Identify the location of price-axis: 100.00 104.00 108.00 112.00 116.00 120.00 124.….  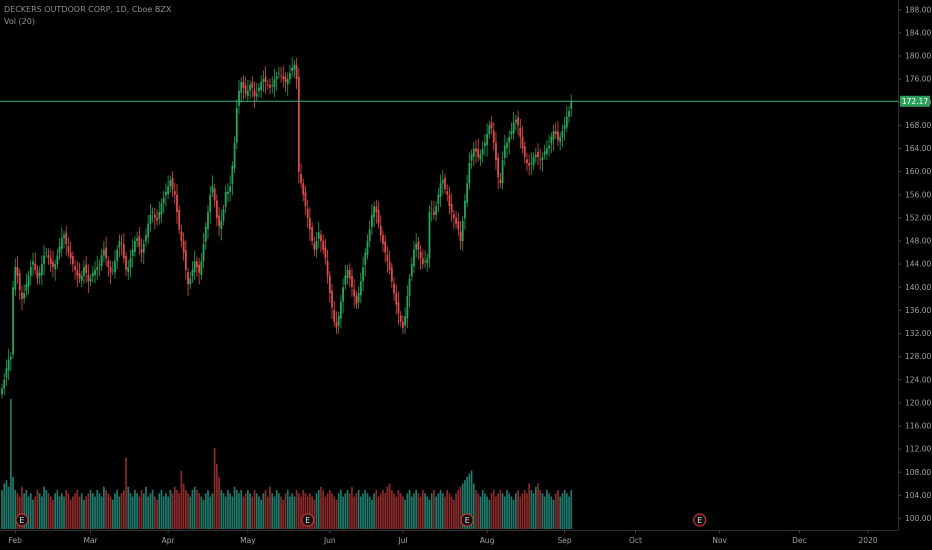
(914, 264).